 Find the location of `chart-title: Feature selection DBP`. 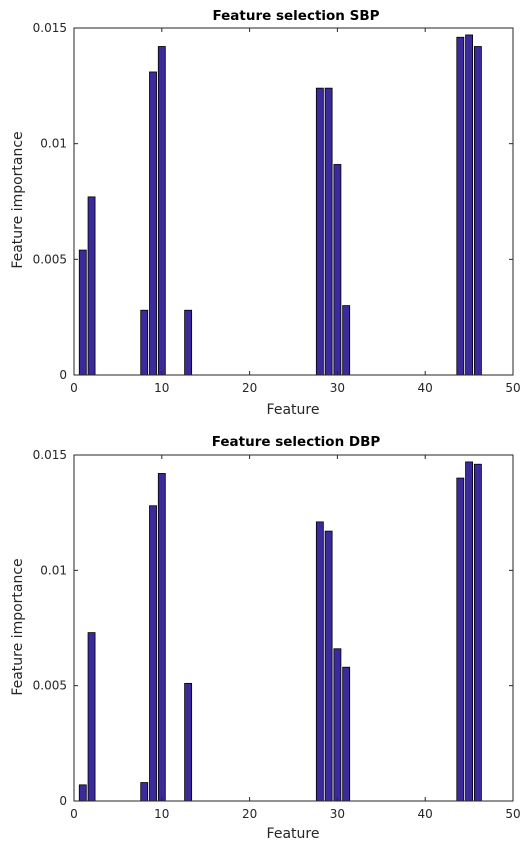

chart-title: Feature selection DBP is located at coordinates (296, 442).